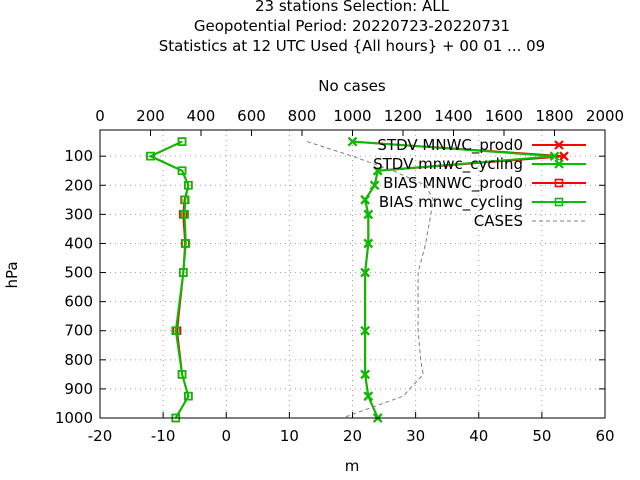 The height and width of the screenshot is (480, 640). I want to click on y-tick-label: 400, so click(78, 243).